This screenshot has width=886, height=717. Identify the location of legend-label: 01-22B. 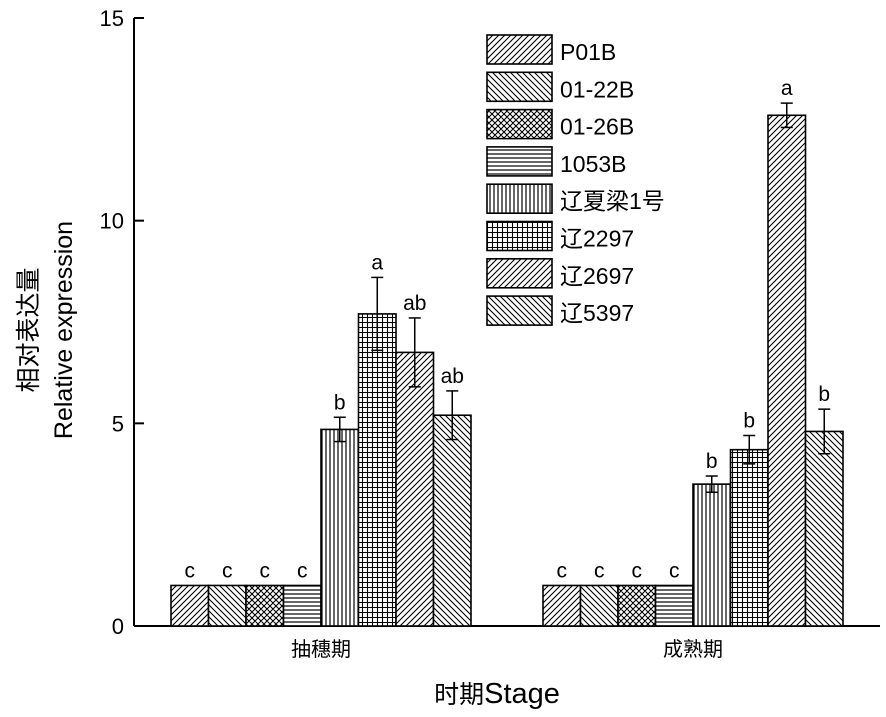
(597, 89).